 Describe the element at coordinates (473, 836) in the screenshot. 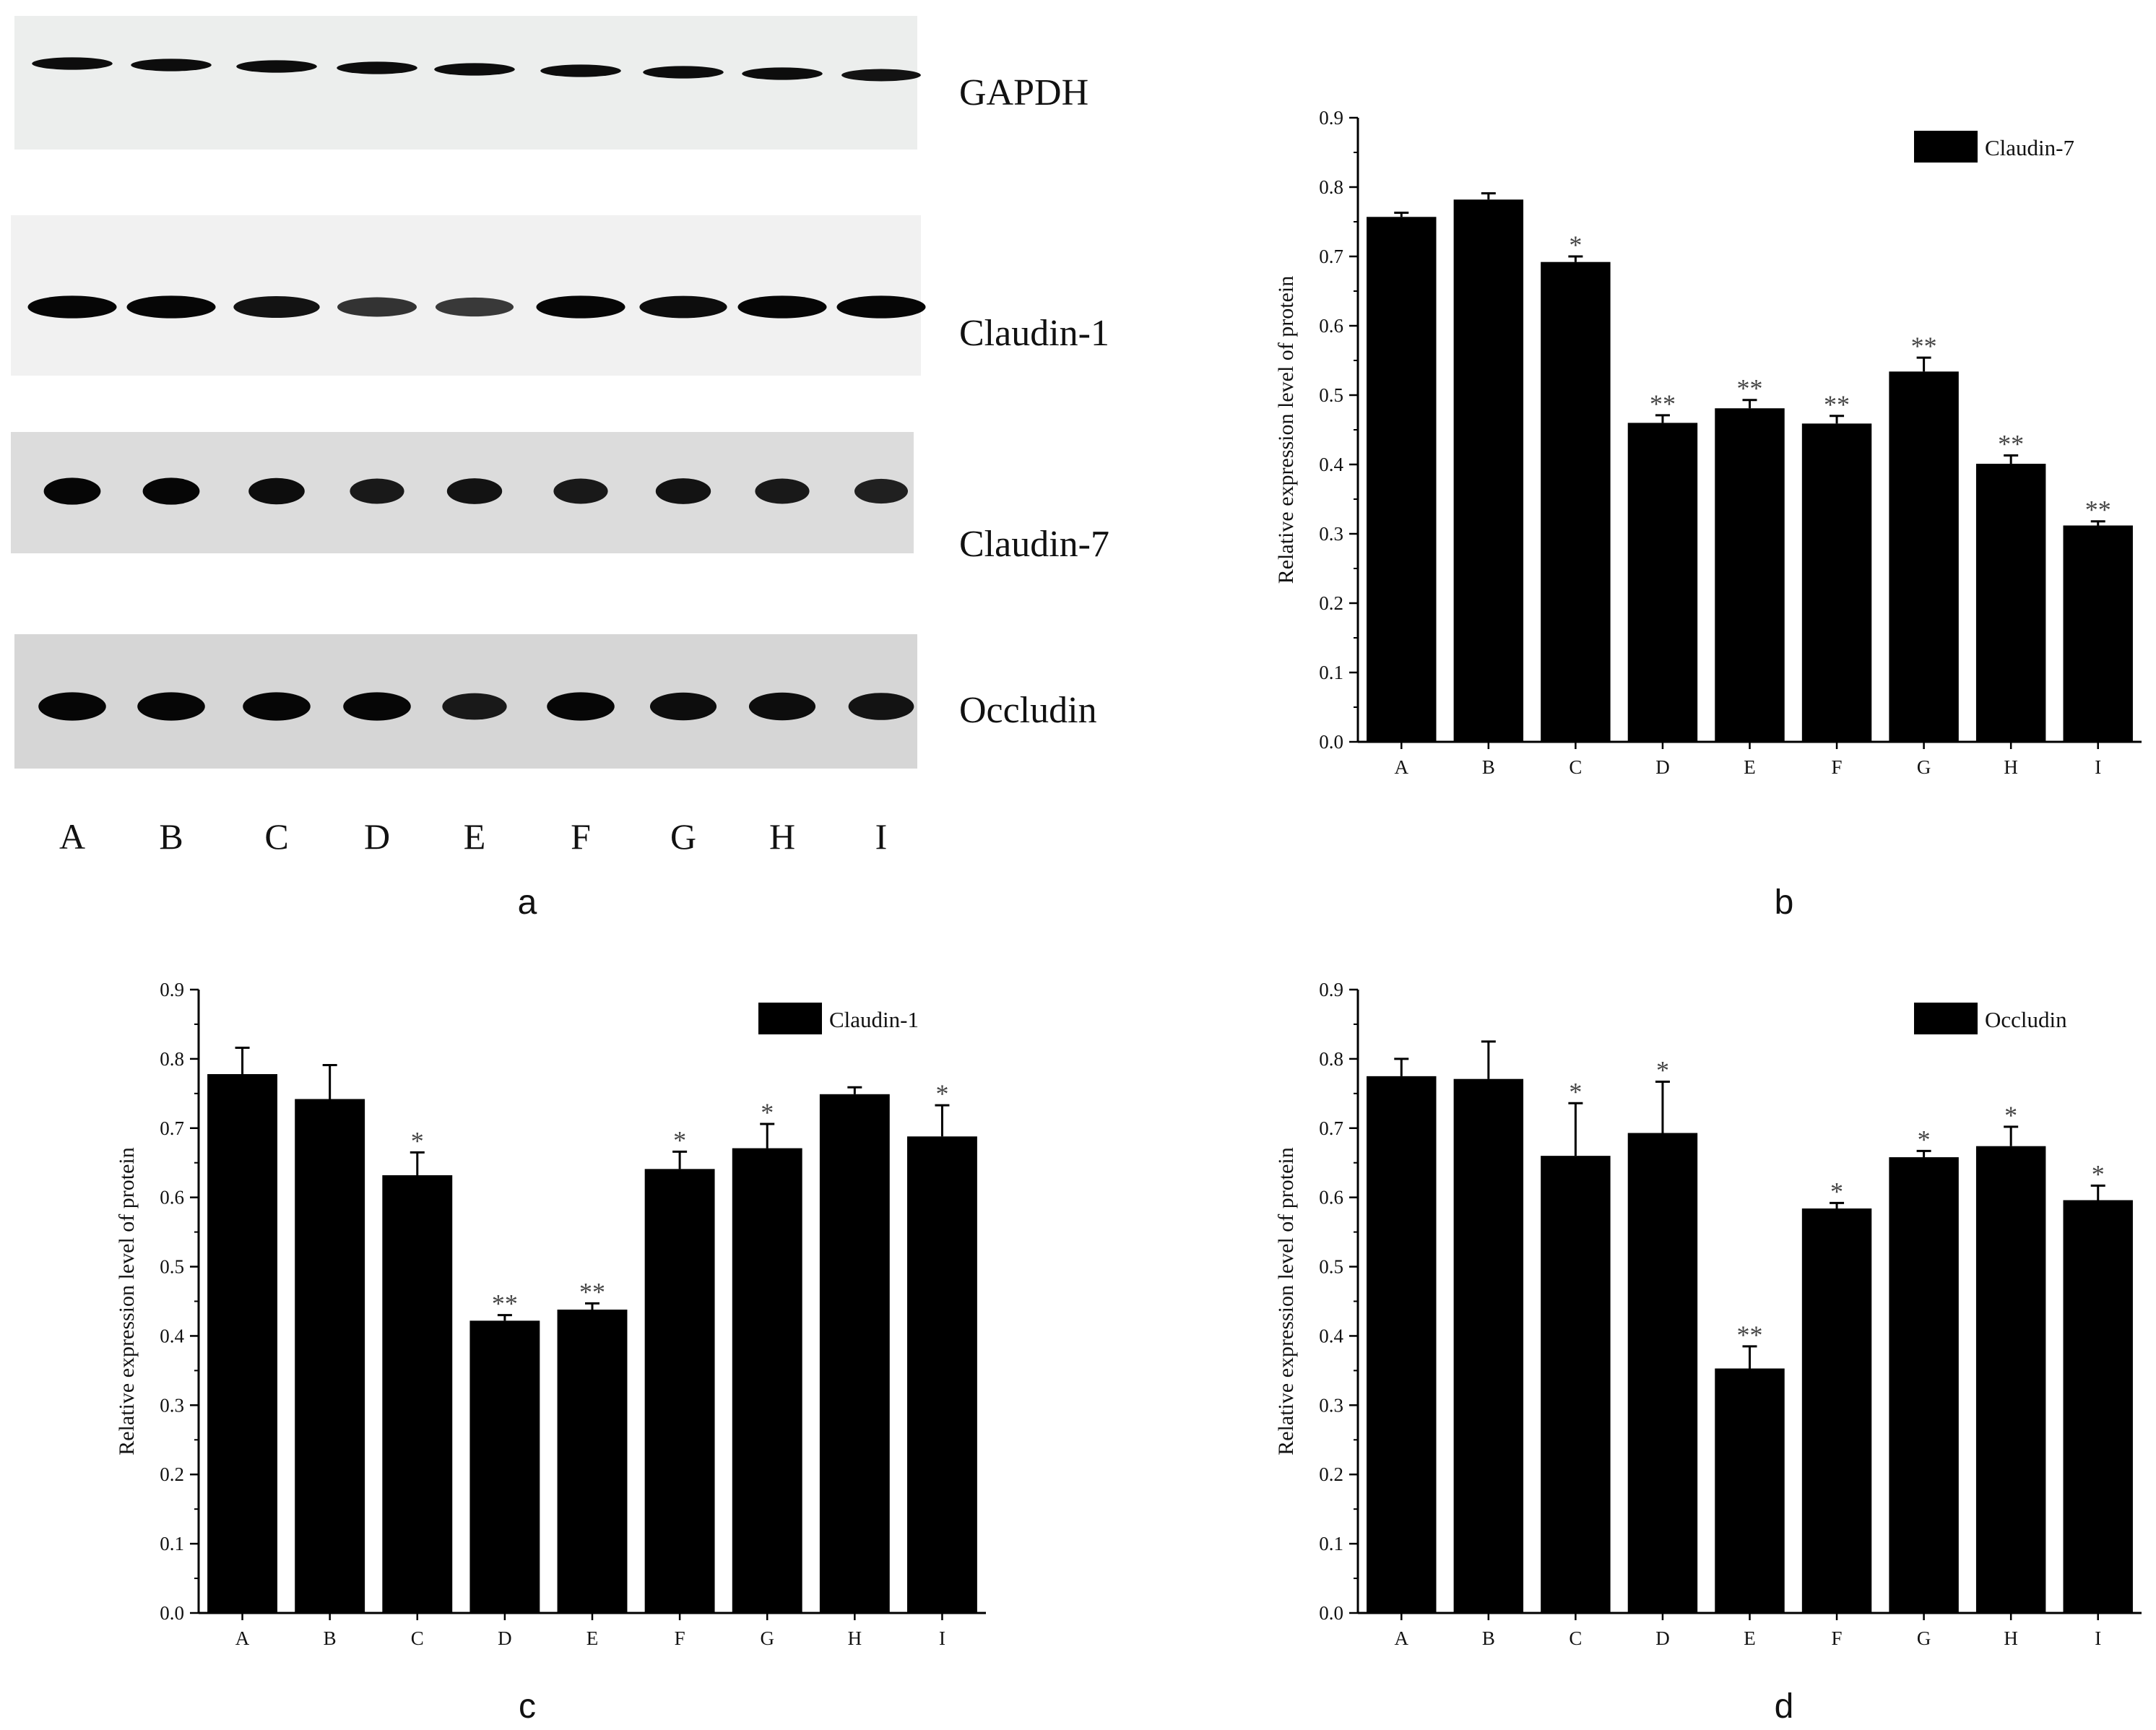

I see `blot-lane-labels: A B C D E F G H I` at that location.